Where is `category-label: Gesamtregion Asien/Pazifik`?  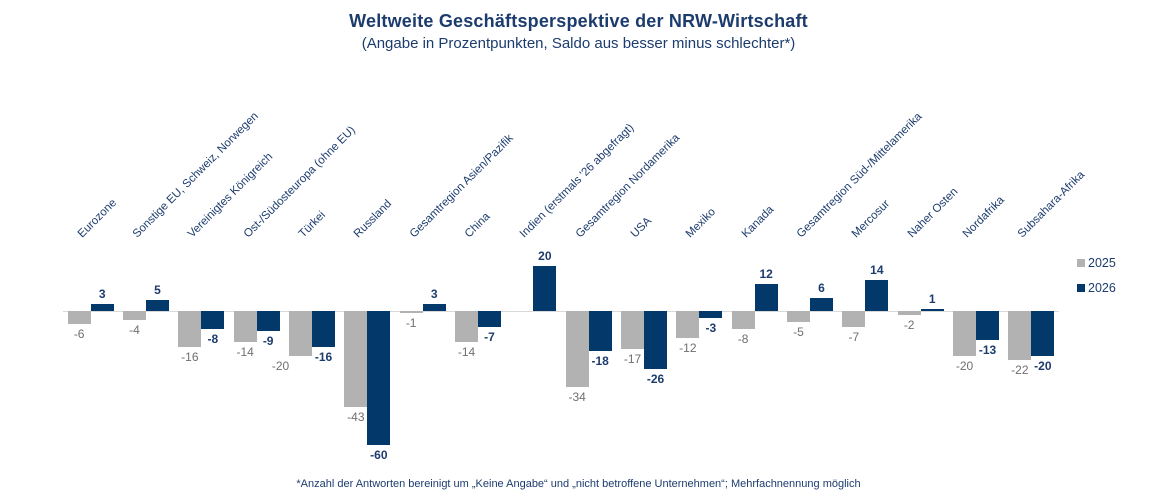
category-label: Gesamtregion Asien/Pazifik is located at coordinates (461, 186).